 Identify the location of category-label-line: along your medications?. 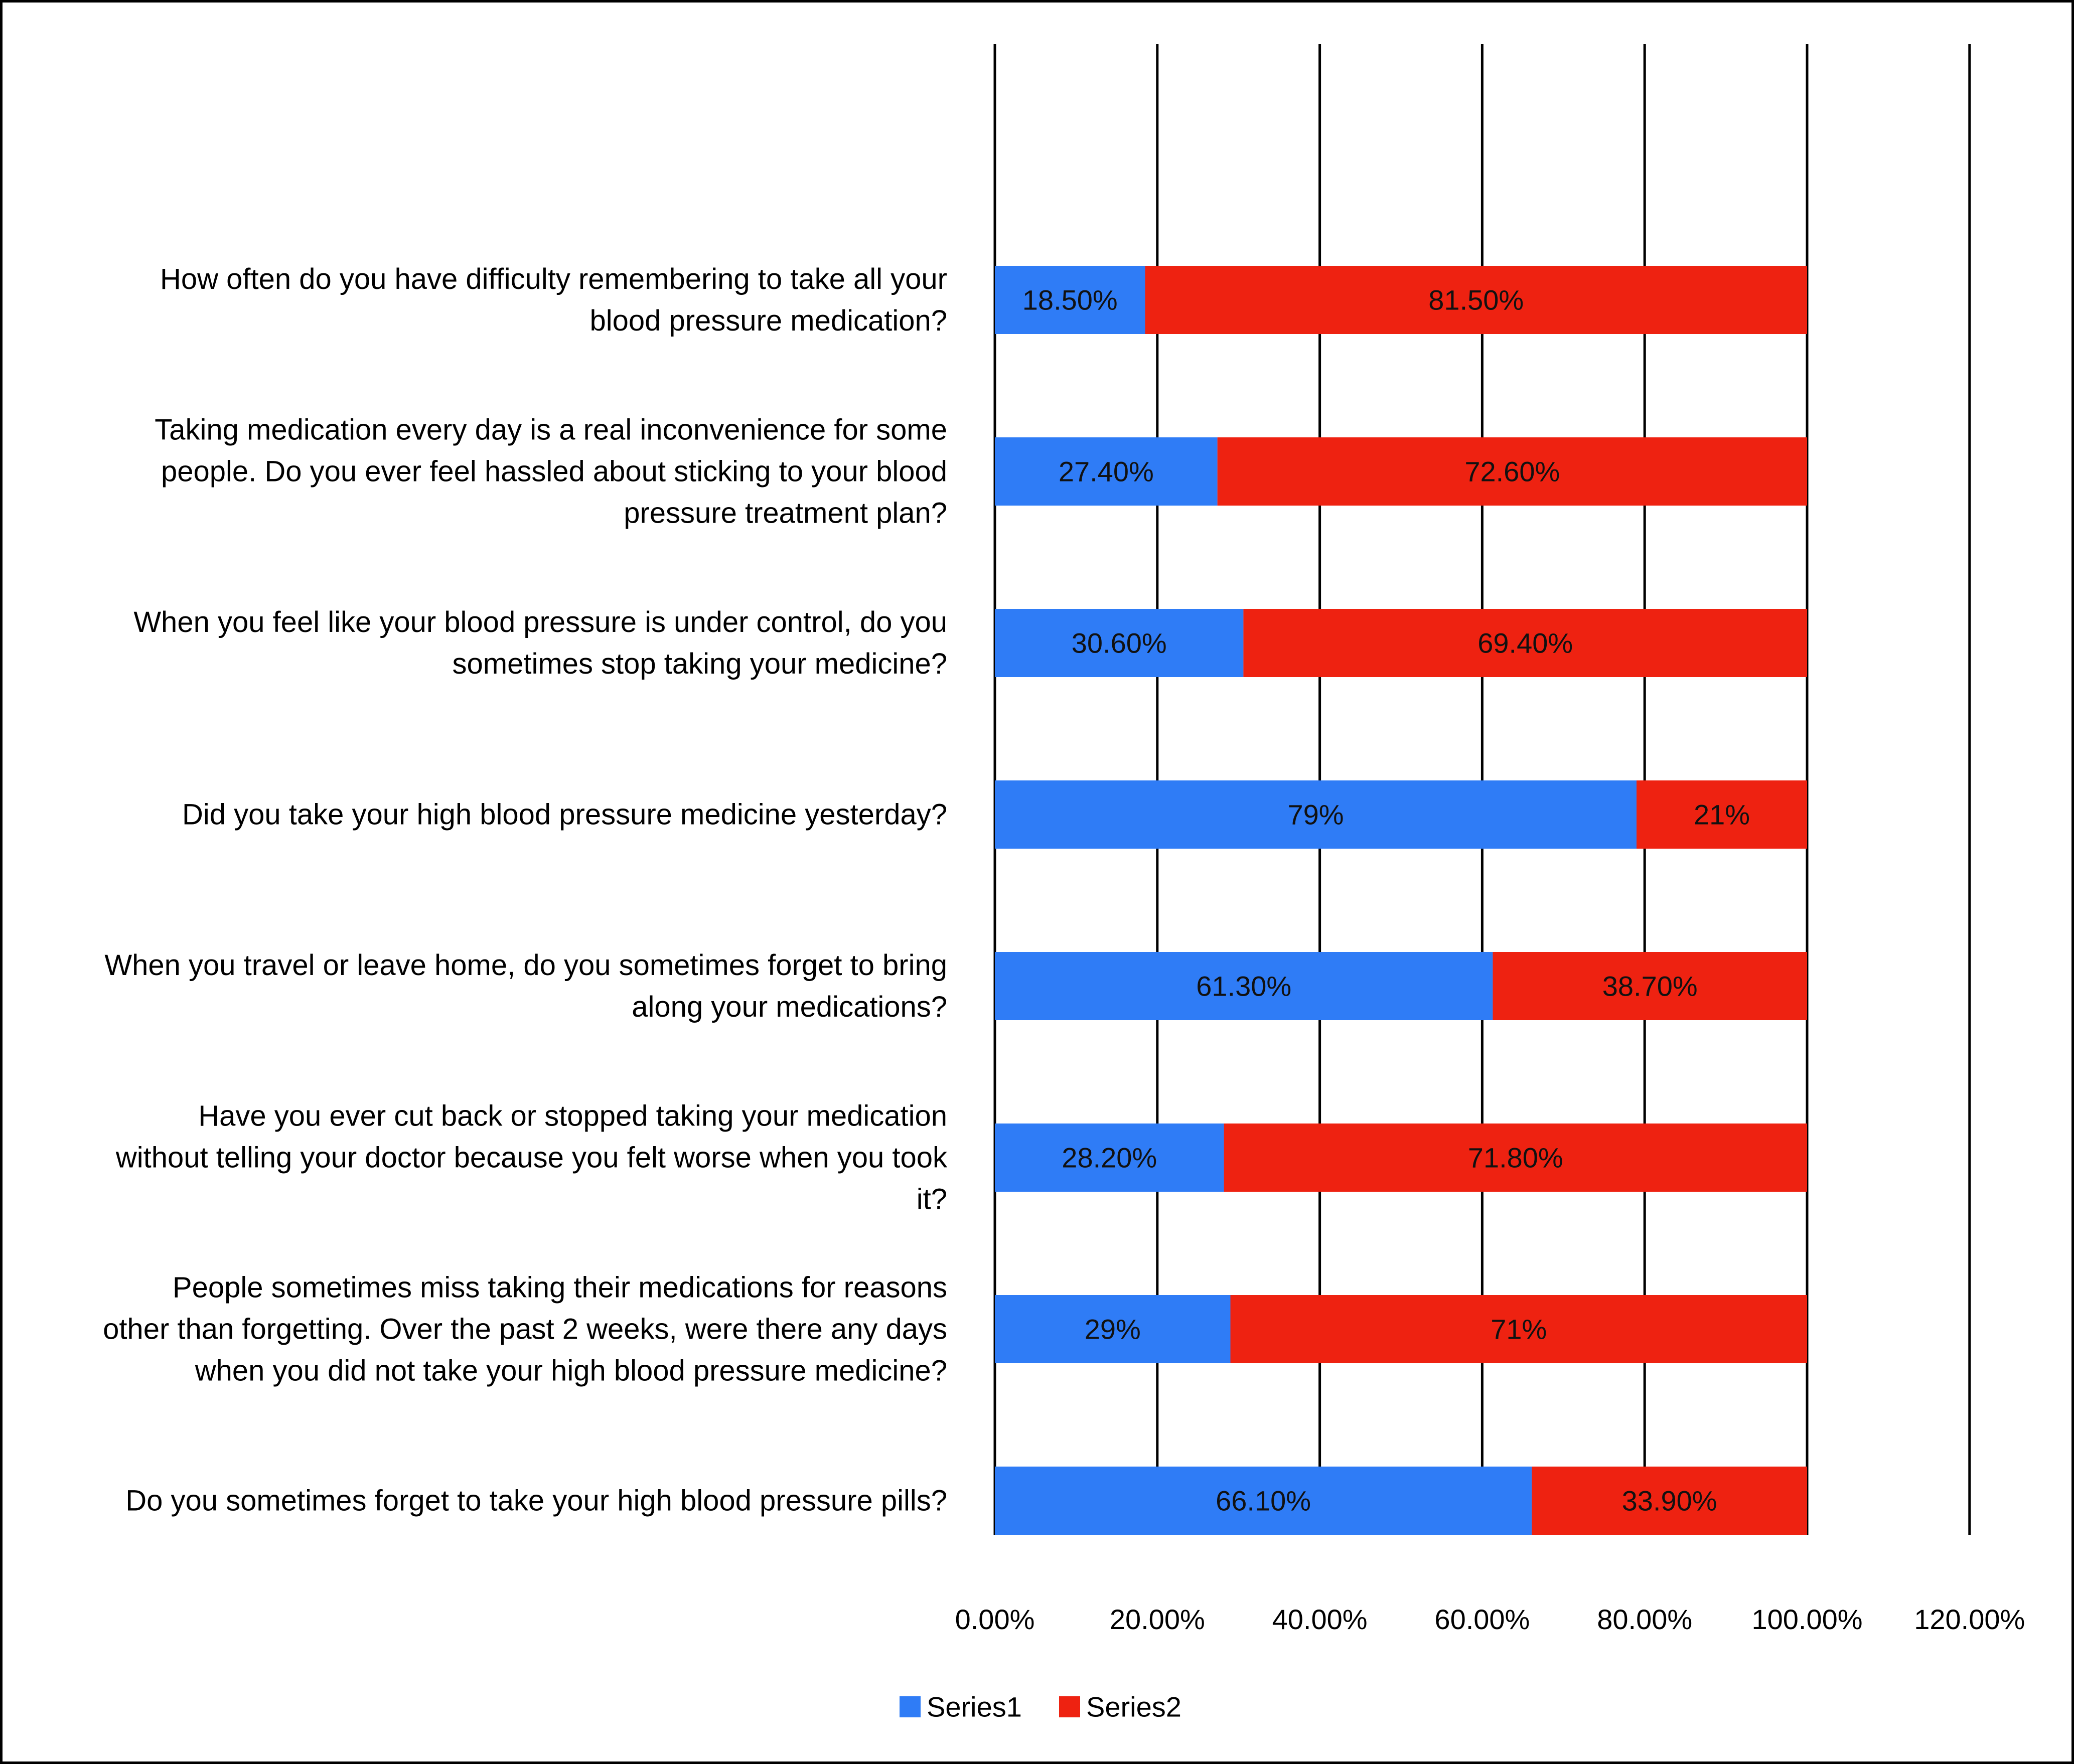
(789, 1007).